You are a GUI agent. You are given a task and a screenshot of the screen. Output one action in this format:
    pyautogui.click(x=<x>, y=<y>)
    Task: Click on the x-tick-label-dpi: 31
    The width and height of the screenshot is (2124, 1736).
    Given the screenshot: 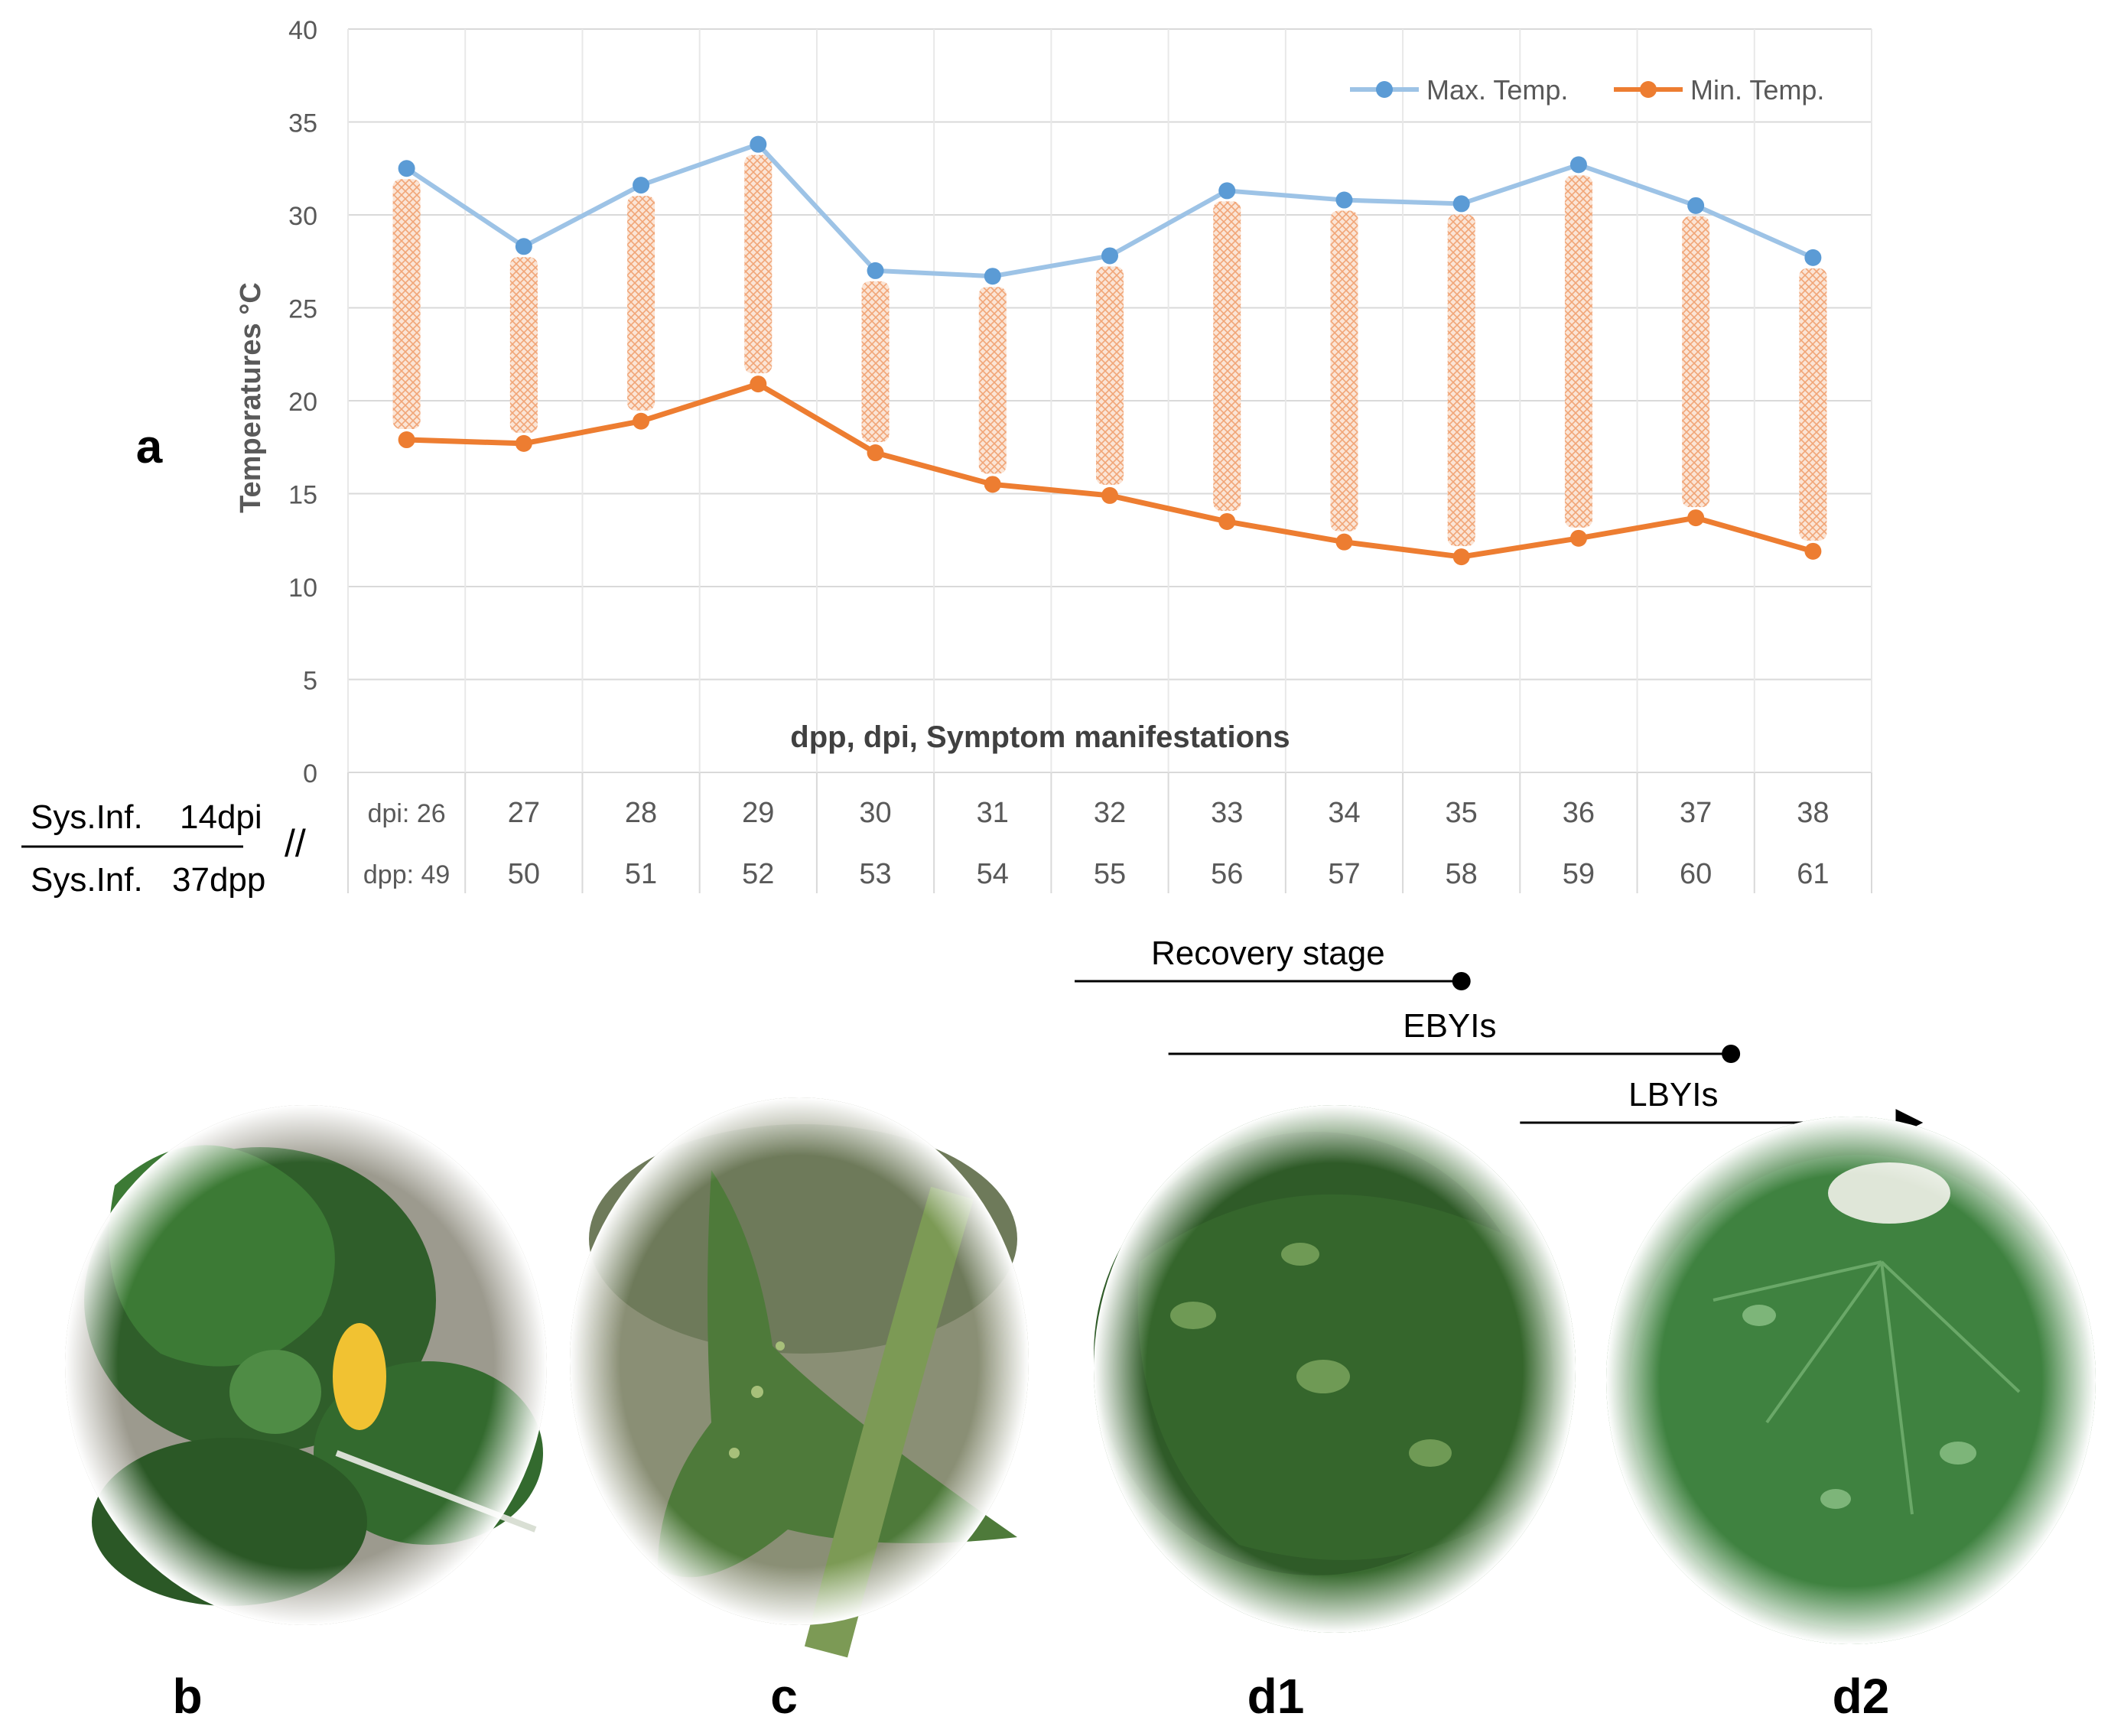 What is the action you would take?
    pyautogui.click(x=993, y=813)
    